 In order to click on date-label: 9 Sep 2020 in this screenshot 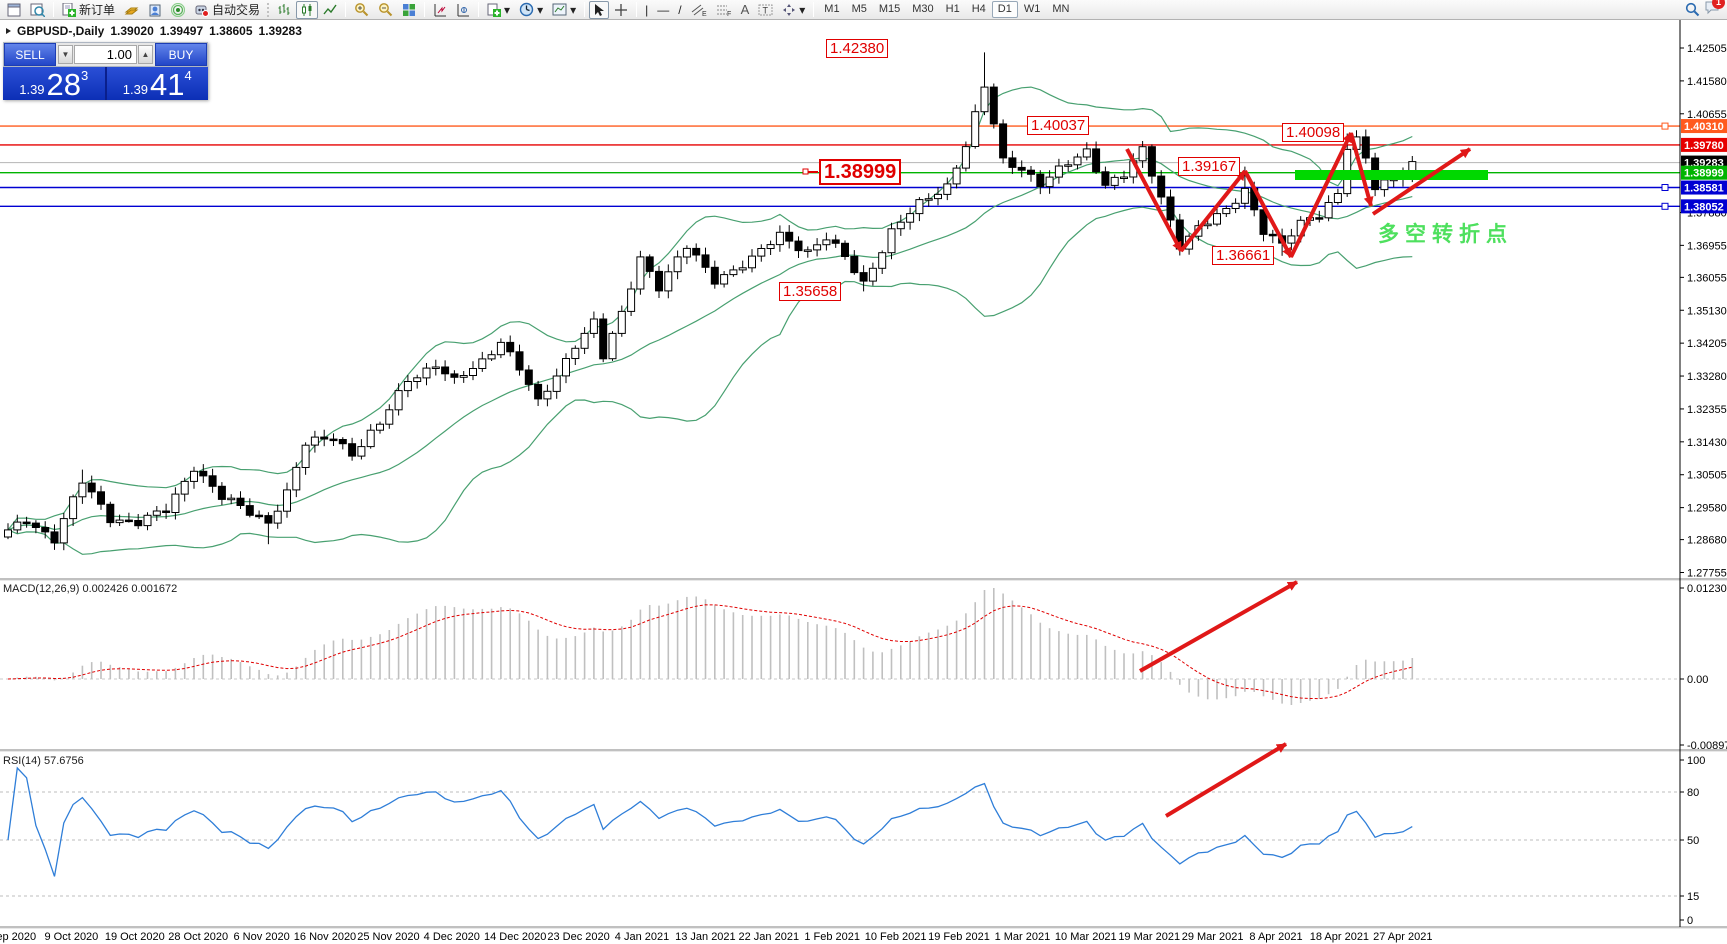, I will do `click(18, 937)`.